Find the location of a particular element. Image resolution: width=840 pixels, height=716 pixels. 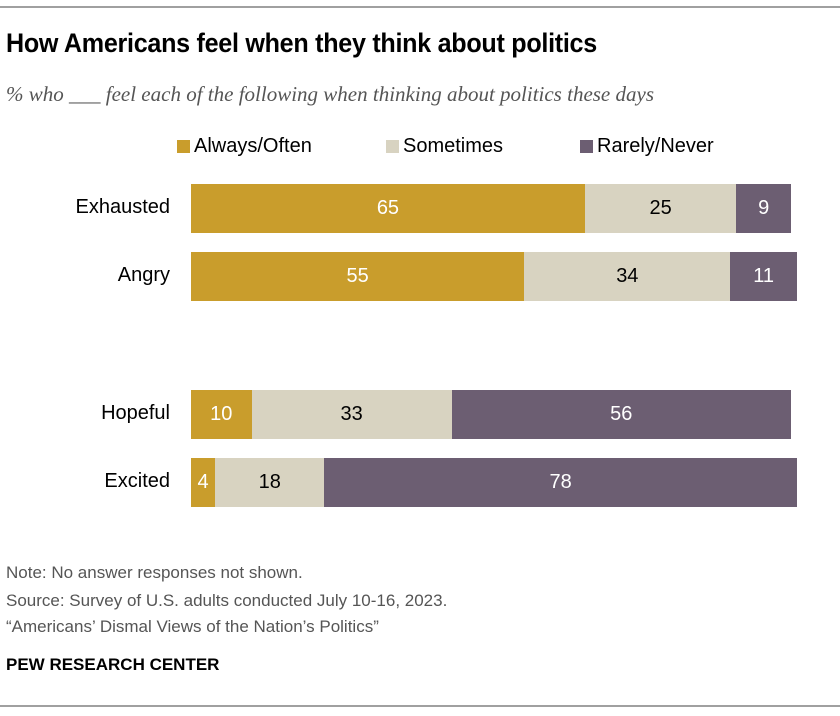

top-rule is located at coordinates (420, 7).